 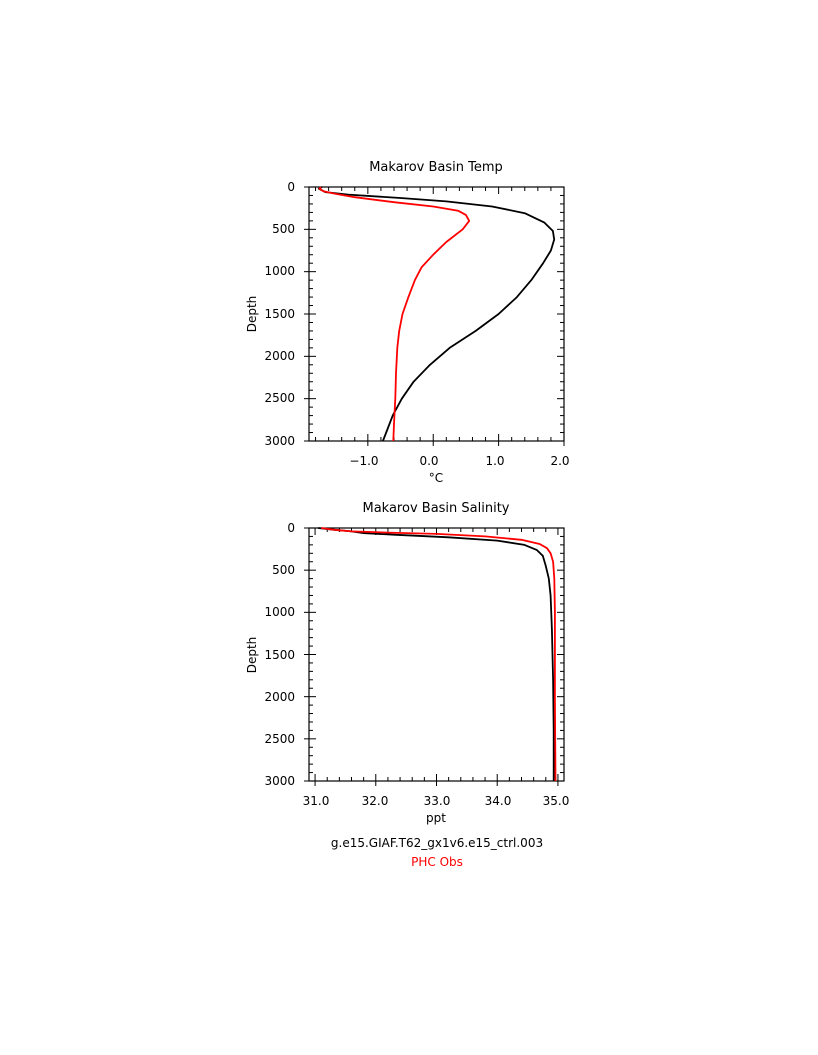 What do you see at coordinates (428, 461) in the screenshot?
I see `temp-xtick-label: 0.0` at bounding box center [428, 461].